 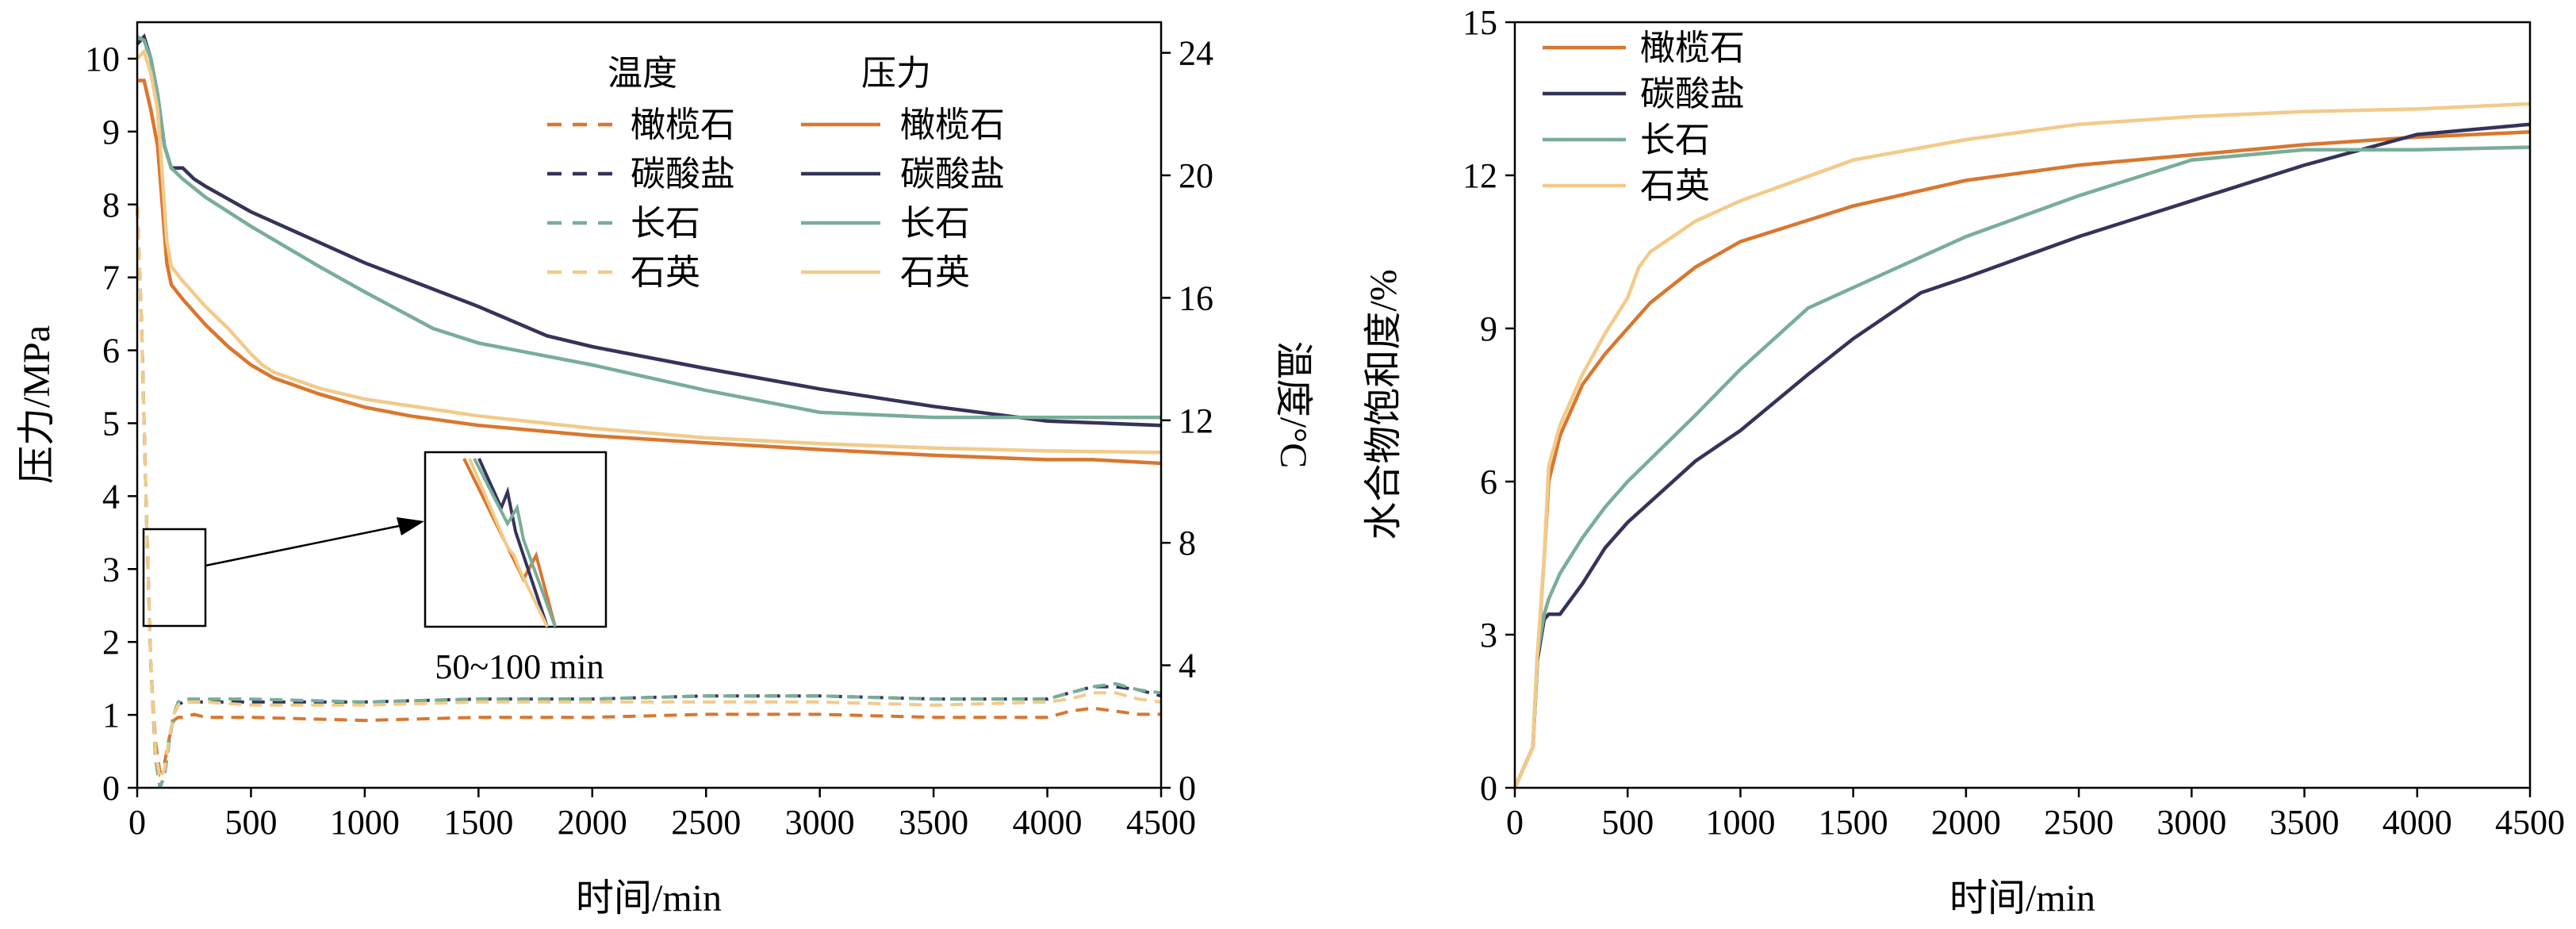 I want to click on left-x-tick-label: 1000, so click(x=365, y=822).